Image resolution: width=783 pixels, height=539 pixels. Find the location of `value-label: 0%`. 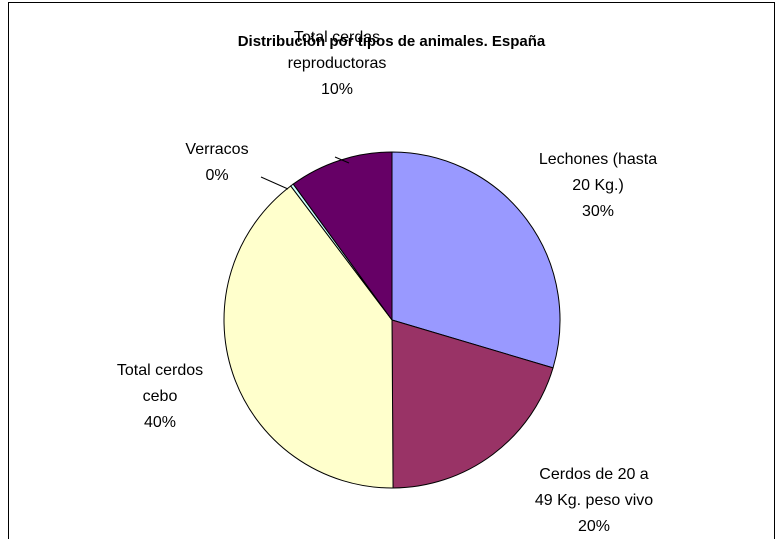

value-label: 0% is located at coordinates (217, 175).